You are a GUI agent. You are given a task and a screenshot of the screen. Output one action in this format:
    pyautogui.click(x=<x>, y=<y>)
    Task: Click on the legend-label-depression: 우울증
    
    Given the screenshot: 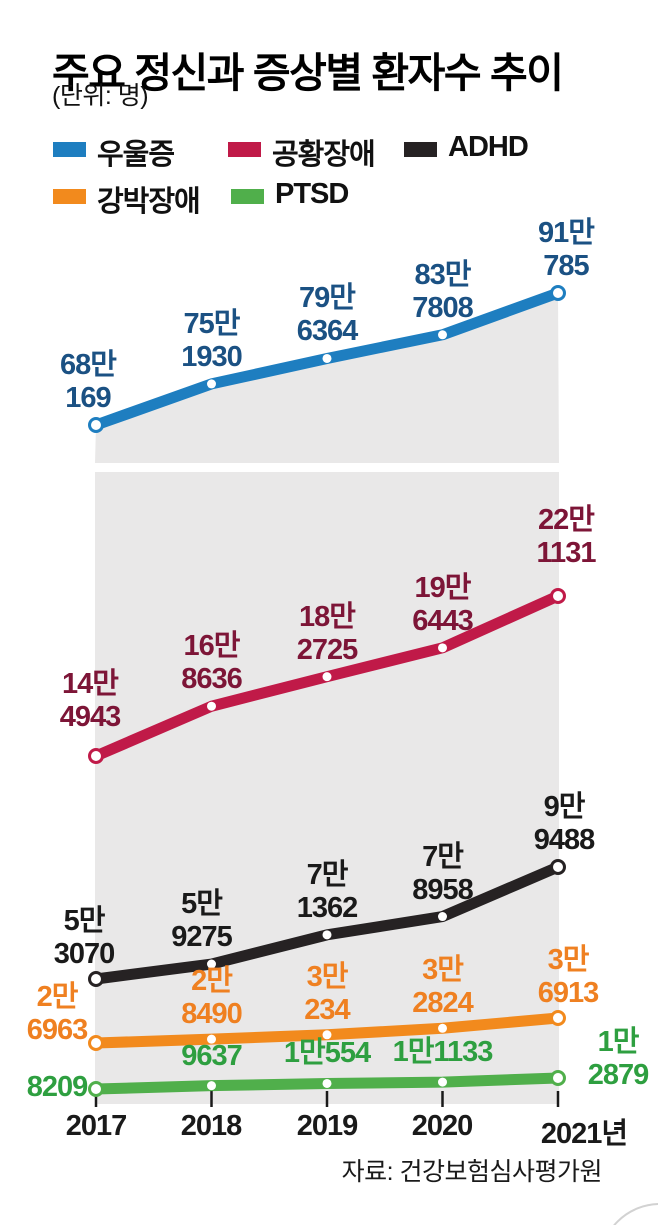 What is the action you would take?
    pyautogui.click(x=136, y=155)
    